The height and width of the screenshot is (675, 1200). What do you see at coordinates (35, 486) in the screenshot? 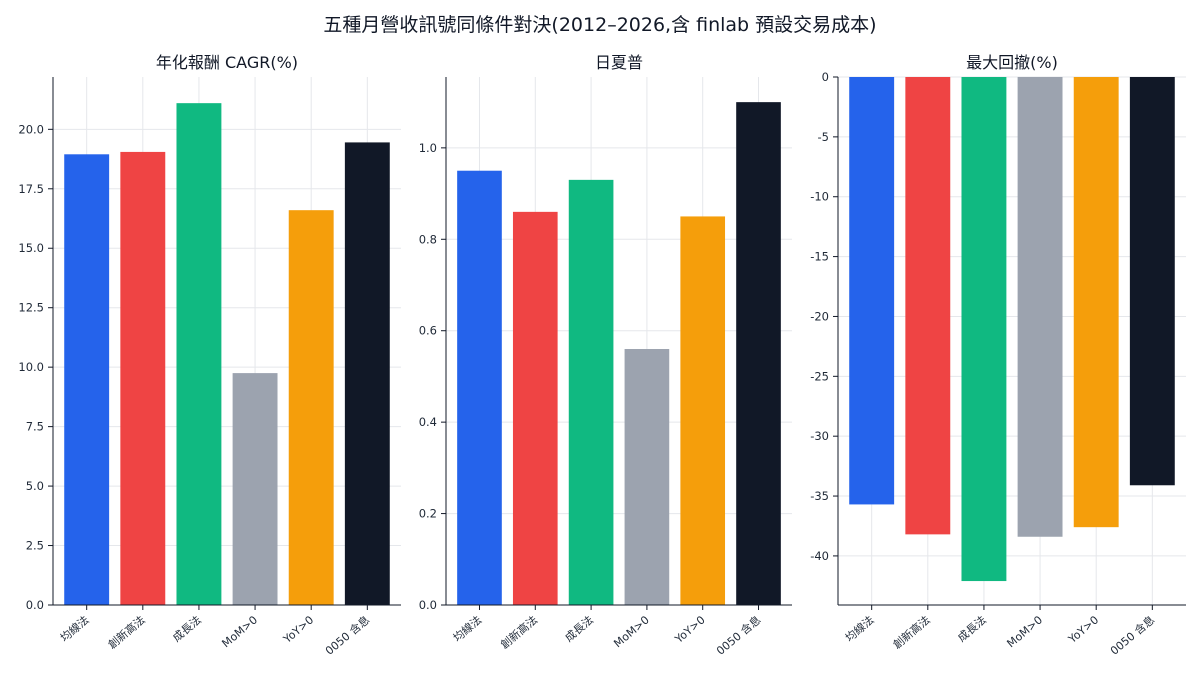
I see `y-tick-label: 5.0` at bounding box center [35, 486].